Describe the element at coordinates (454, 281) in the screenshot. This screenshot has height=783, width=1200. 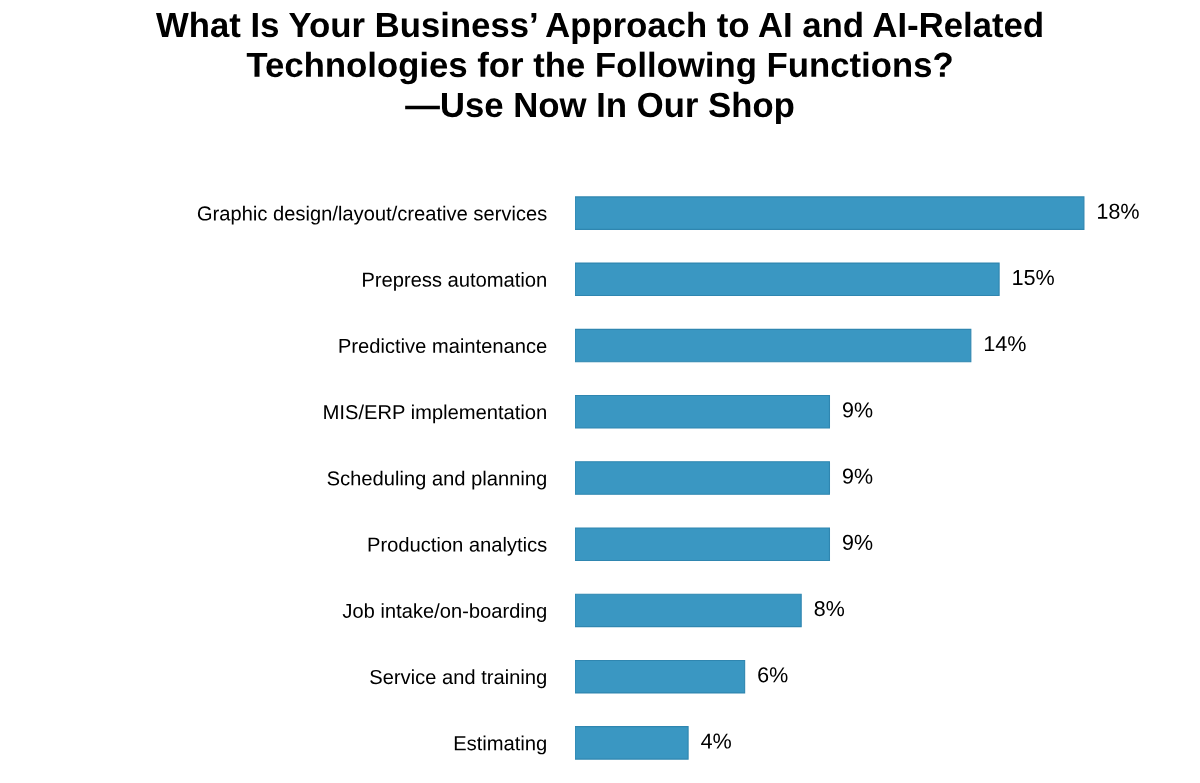
I see `y-tick-label: Prepress automation` at that location.